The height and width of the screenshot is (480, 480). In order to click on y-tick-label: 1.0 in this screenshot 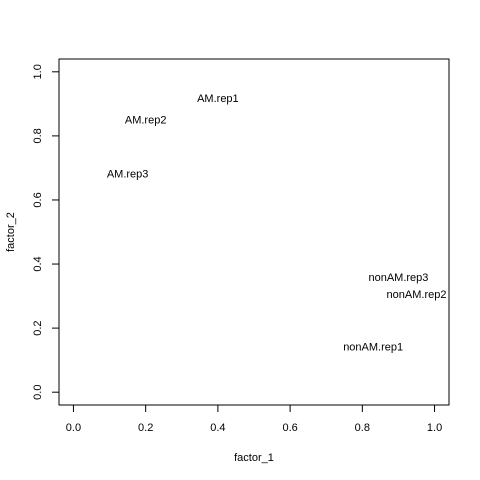, I will do `click(38, 71)`.